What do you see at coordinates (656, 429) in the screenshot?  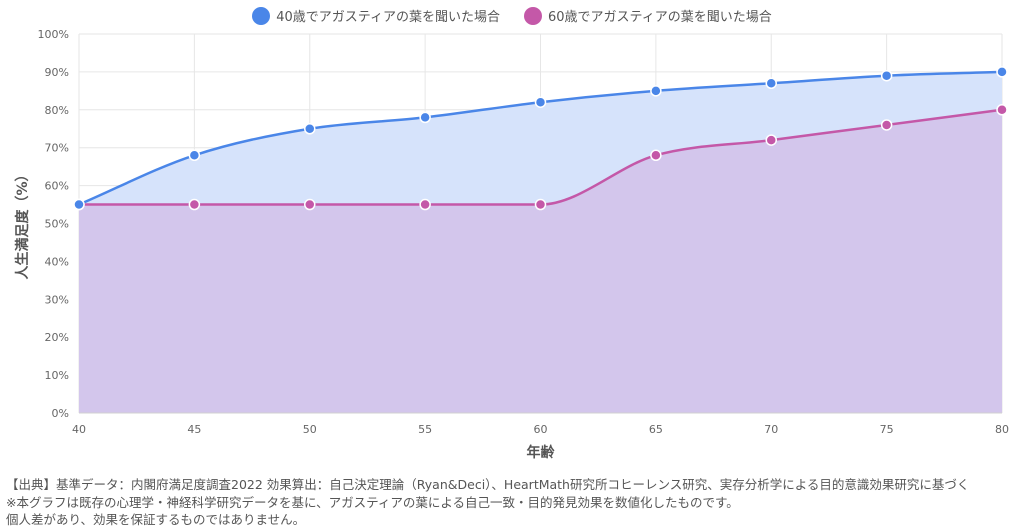 I see `x-tick-label: 65` at bounding box center [656, 429].